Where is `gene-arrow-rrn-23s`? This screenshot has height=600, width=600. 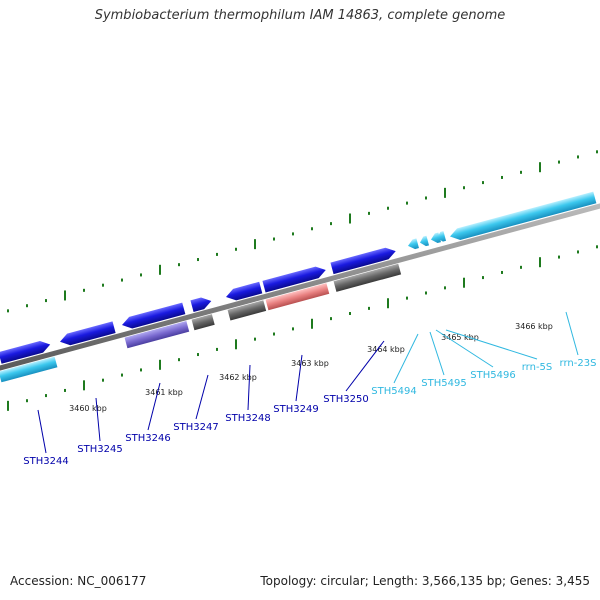
gene-arrow-rrn-23s is located at coordinates (522, 217).